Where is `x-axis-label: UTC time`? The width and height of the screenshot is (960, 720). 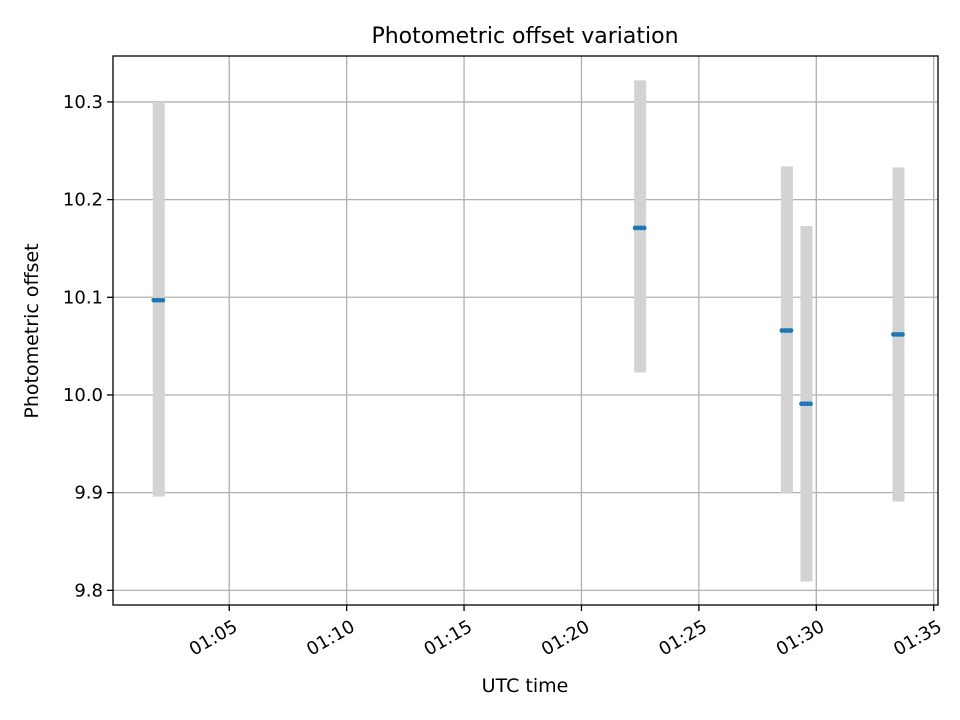
x-axis-label: UTC time is located at coordinates (525, 686).